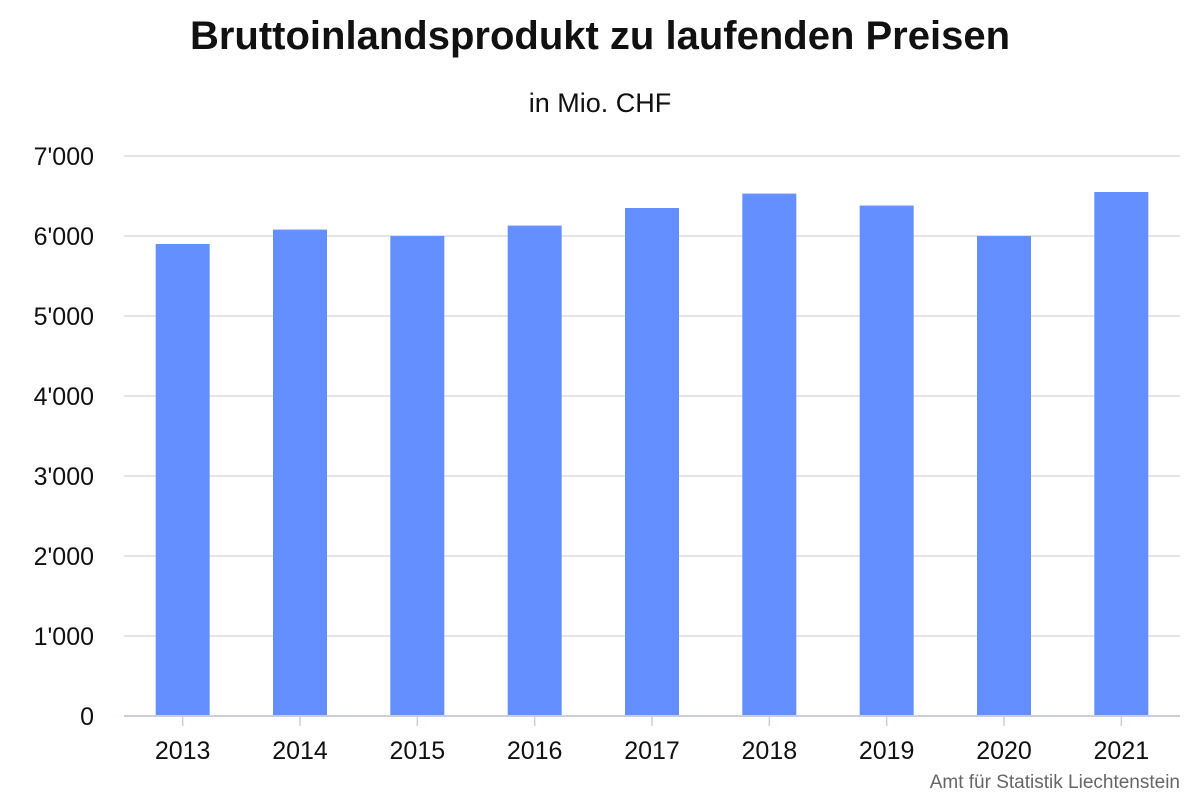 This screenshot has width=1200, height=800. I want to click on bar-2020, so click(1004, 476).